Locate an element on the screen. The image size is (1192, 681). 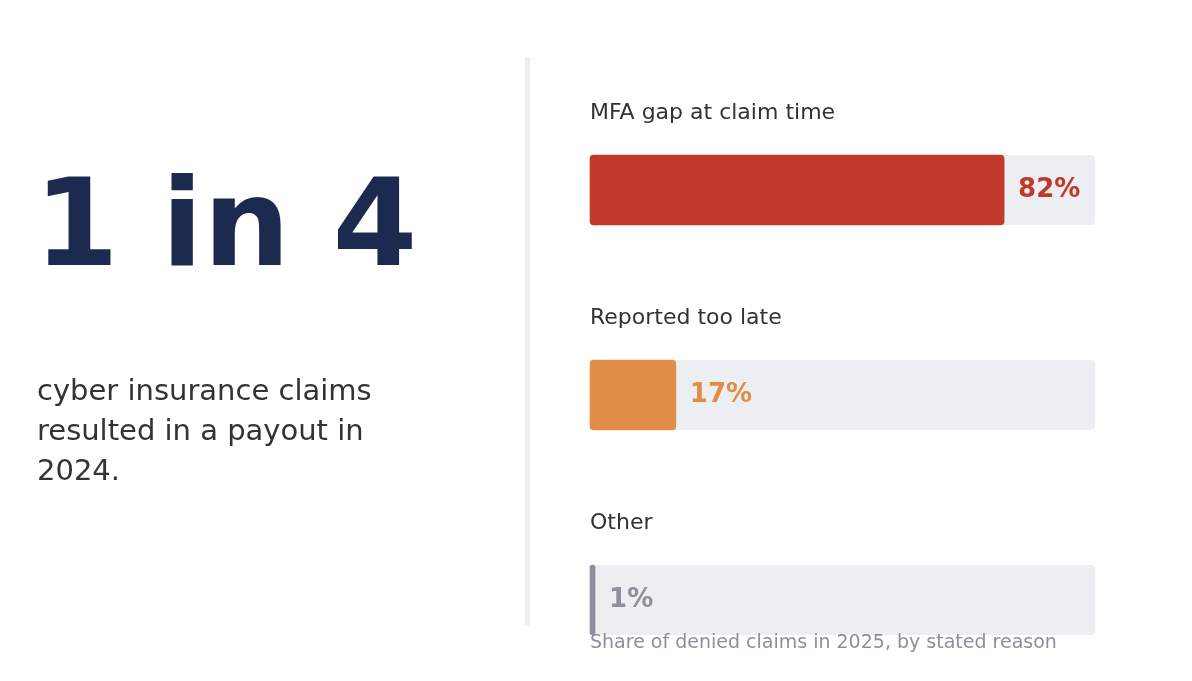
y-tick-label: Other is located at coordinates (622, 521).